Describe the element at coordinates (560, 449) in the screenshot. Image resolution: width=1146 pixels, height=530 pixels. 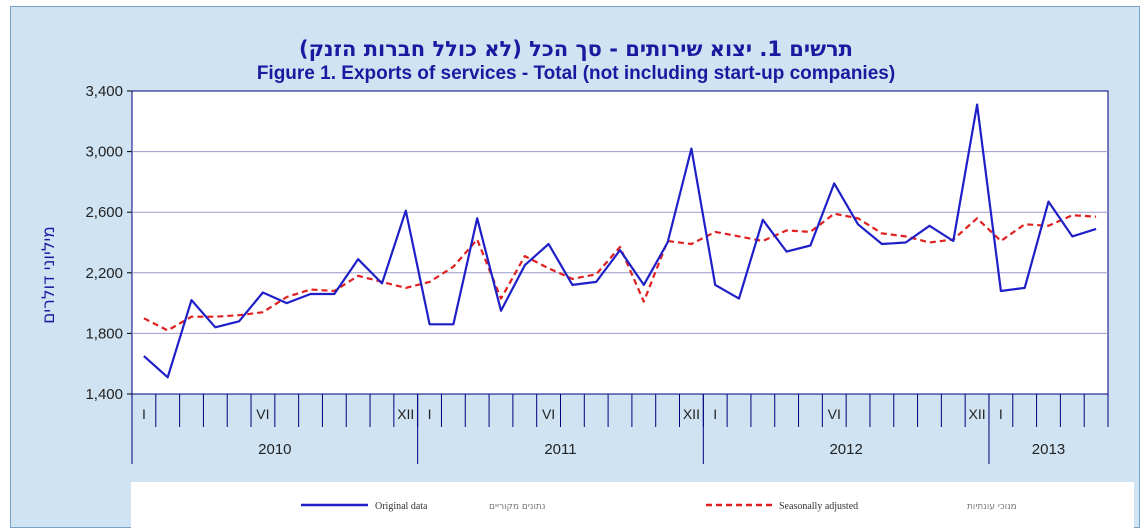
I see `year-label: 2011` at that location.